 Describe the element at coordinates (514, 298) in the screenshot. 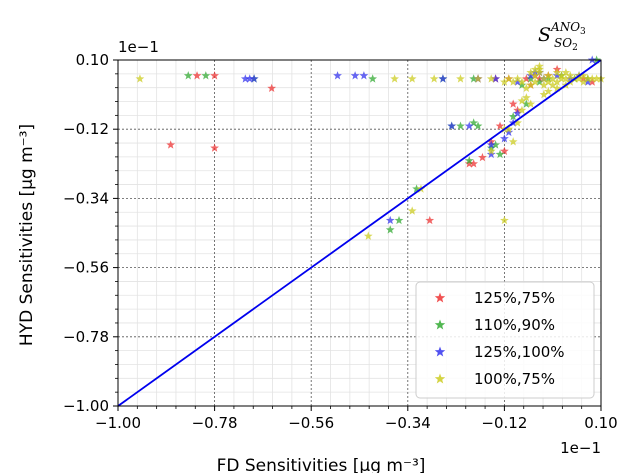

I see `legend-label-series-1: 125%,75%` at that location.